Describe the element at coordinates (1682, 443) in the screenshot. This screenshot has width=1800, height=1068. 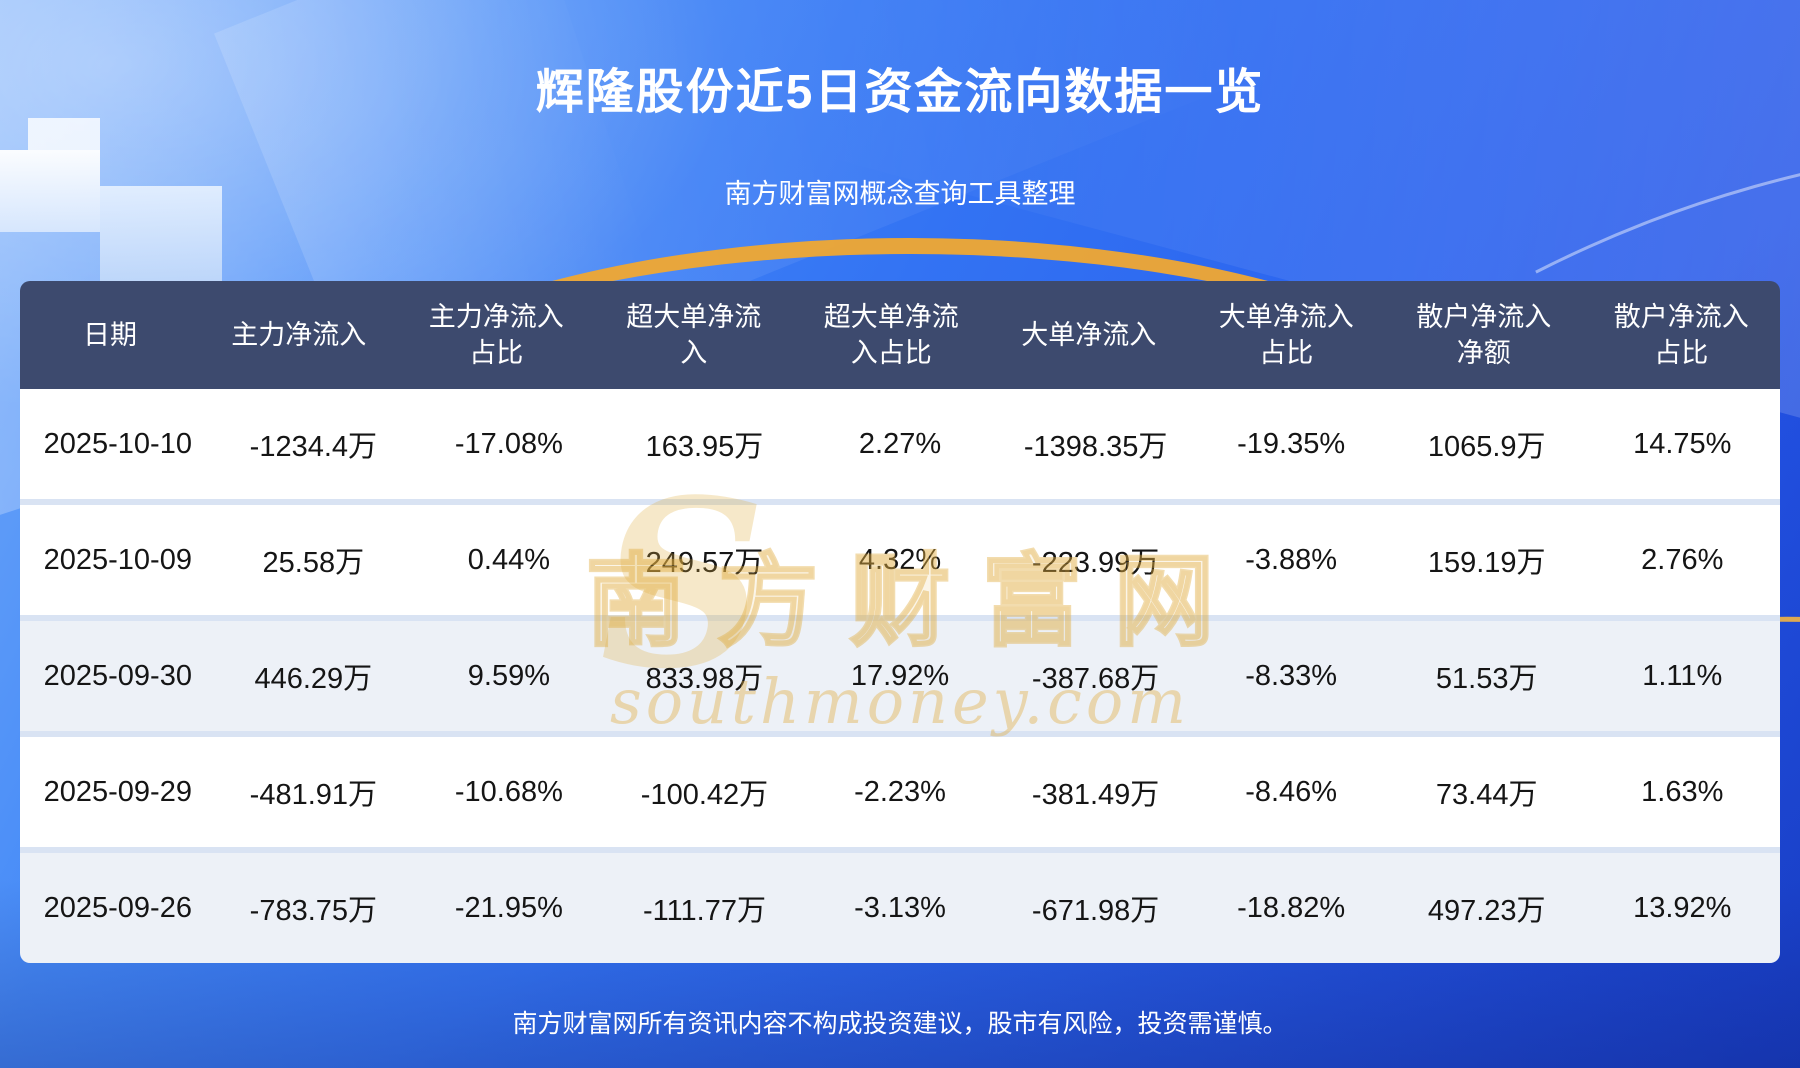
I see `value-cell: 14.75%` at that location.